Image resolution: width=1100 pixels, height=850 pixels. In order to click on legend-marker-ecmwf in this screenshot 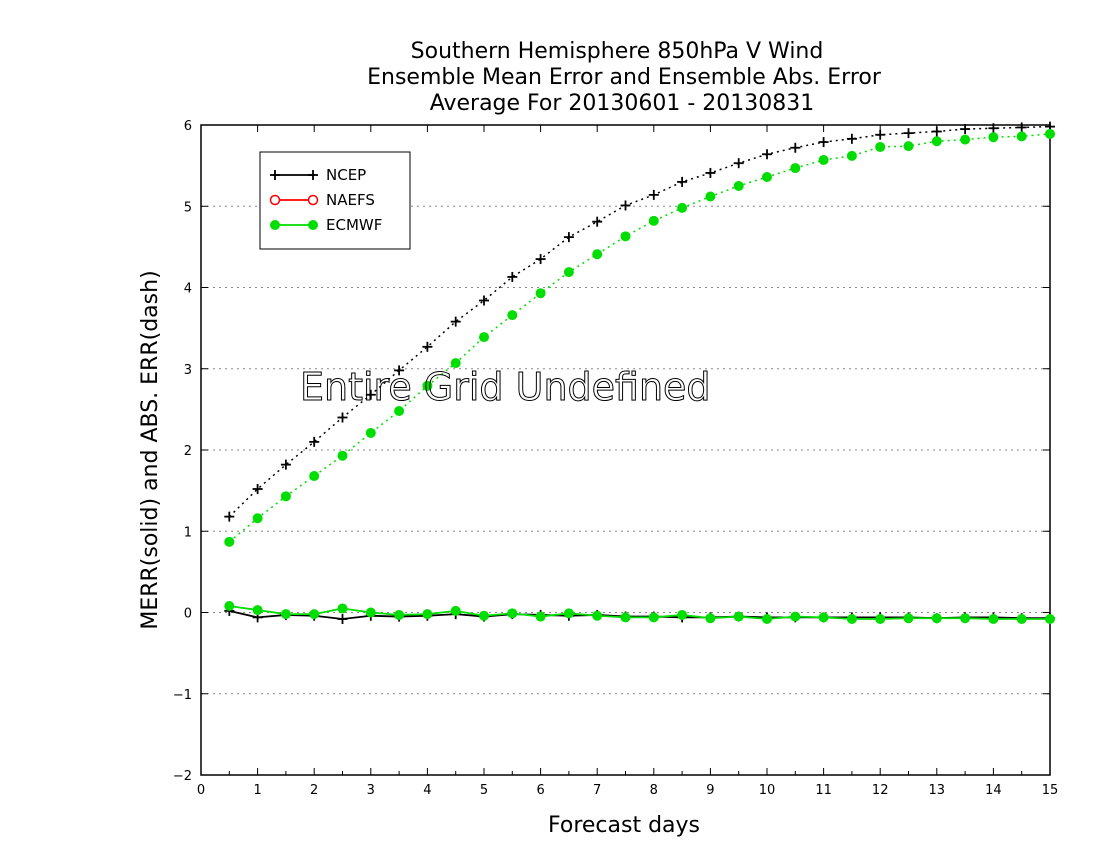, I will do `click(275, 225)`.